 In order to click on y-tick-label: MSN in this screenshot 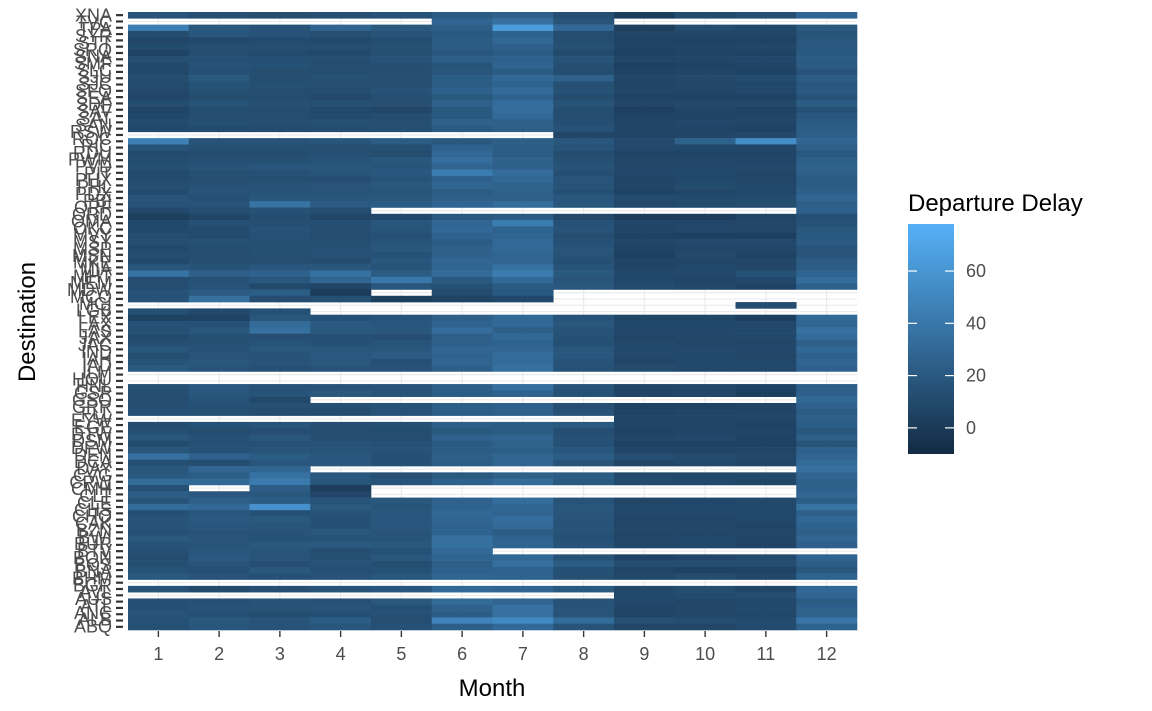, I will do `click(92, 256)`.